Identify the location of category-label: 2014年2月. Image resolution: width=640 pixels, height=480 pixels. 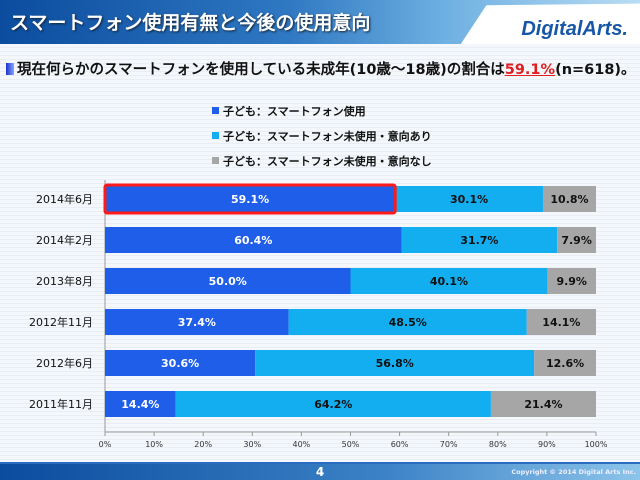
(64, 240).